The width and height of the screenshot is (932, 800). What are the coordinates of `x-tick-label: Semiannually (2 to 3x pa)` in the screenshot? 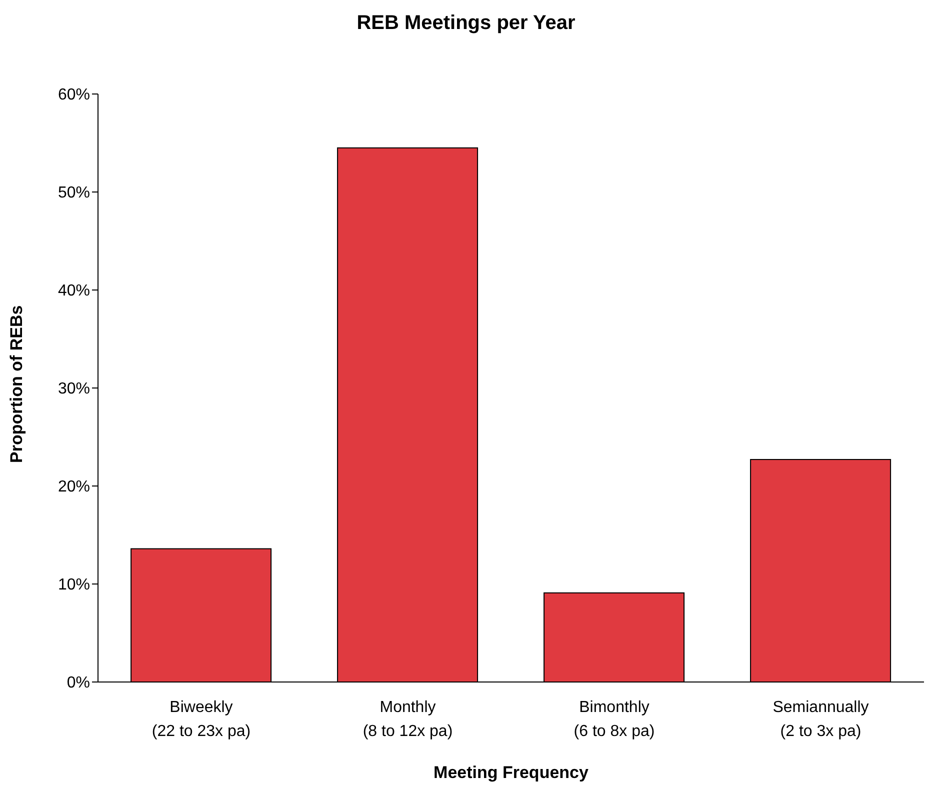 It's located at (820, 719).